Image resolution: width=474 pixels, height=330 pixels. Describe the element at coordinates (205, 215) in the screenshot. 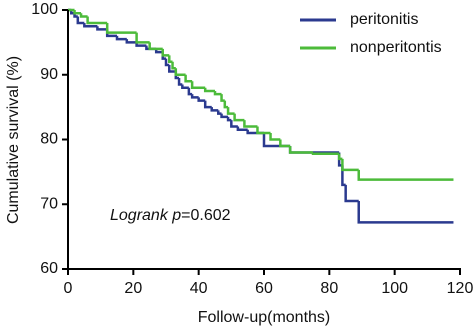

I see `annotation-text: =0.602` at that location.